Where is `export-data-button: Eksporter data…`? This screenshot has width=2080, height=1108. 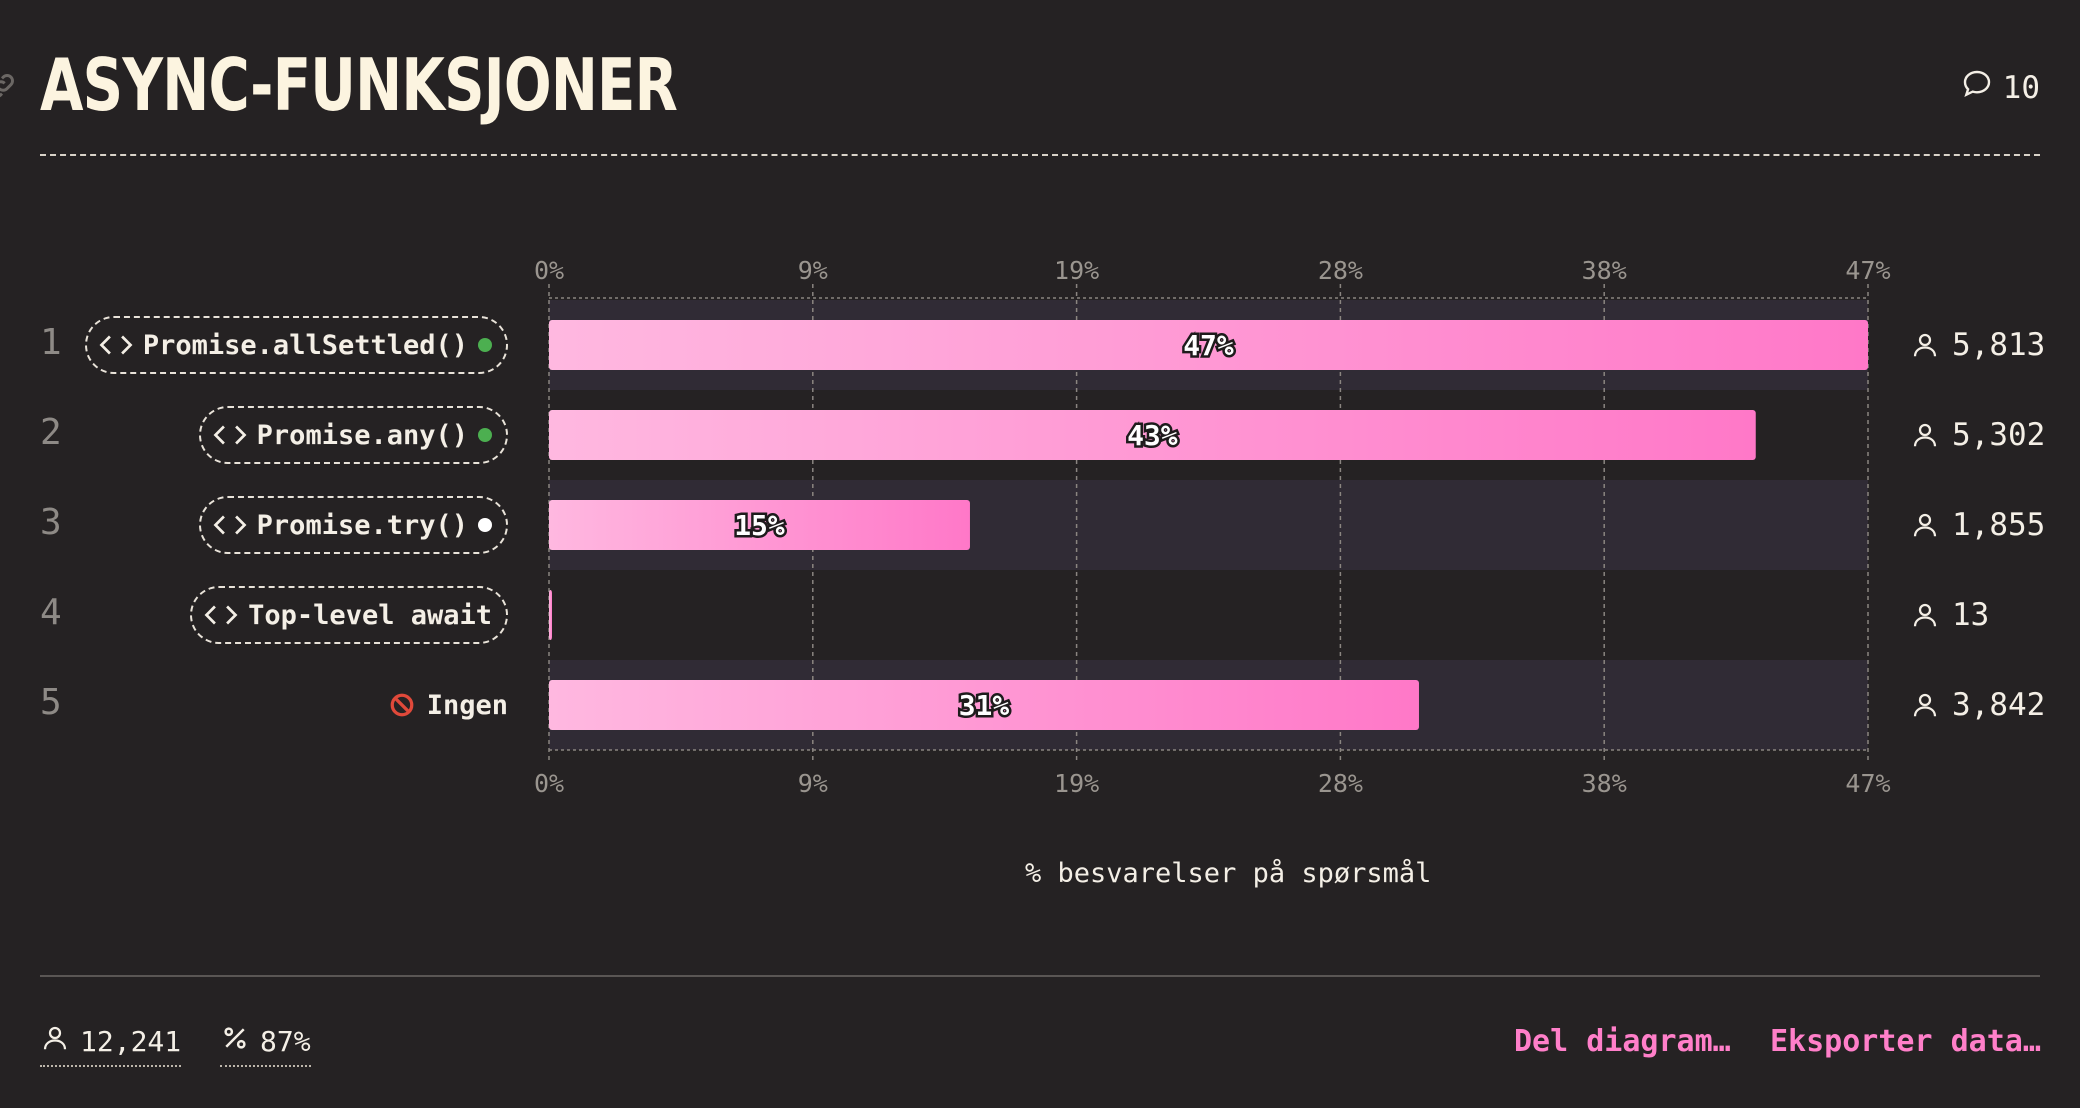
export-data-button: Eksporter data… is located at coordinates (1905, 1041).